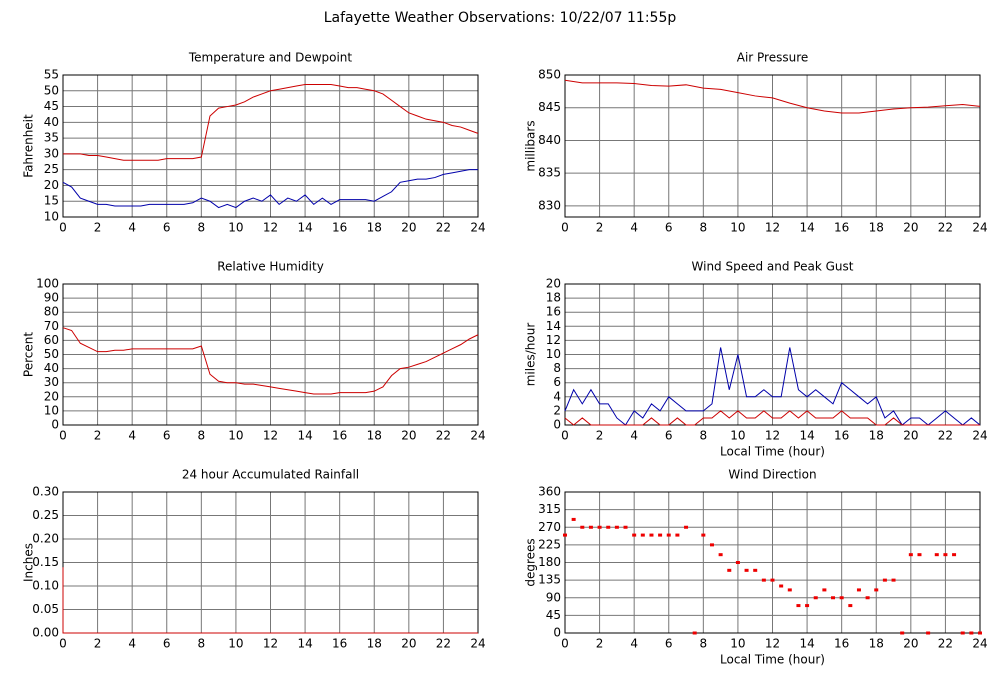 The width and height of the screenshot is (1000, 680). I want to click on y-tick-label: 0.05, so click(45, 609).